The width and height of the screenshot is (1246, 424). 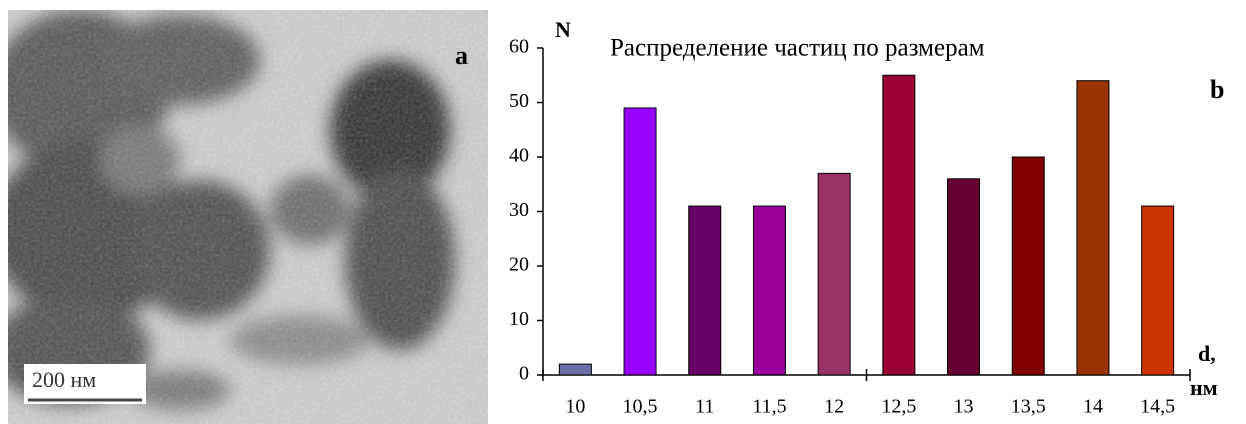 I want to click on x-tick-label: 10,5, so click(x=640, y=407).